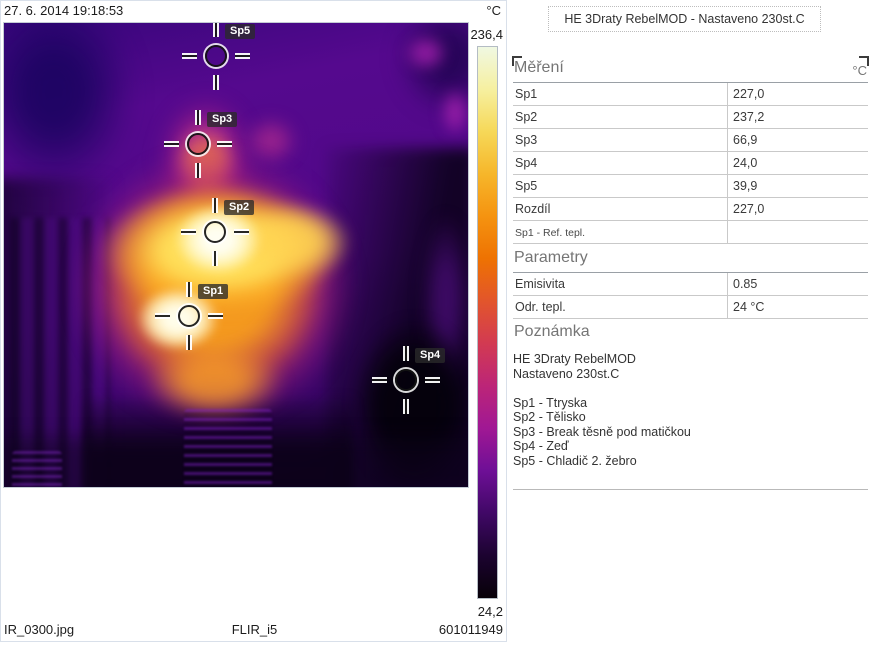  Describe the element at coordinates (690, 232) in the screenshot. I see `table-row: Sp1 - Ref. tepl.` at that location.